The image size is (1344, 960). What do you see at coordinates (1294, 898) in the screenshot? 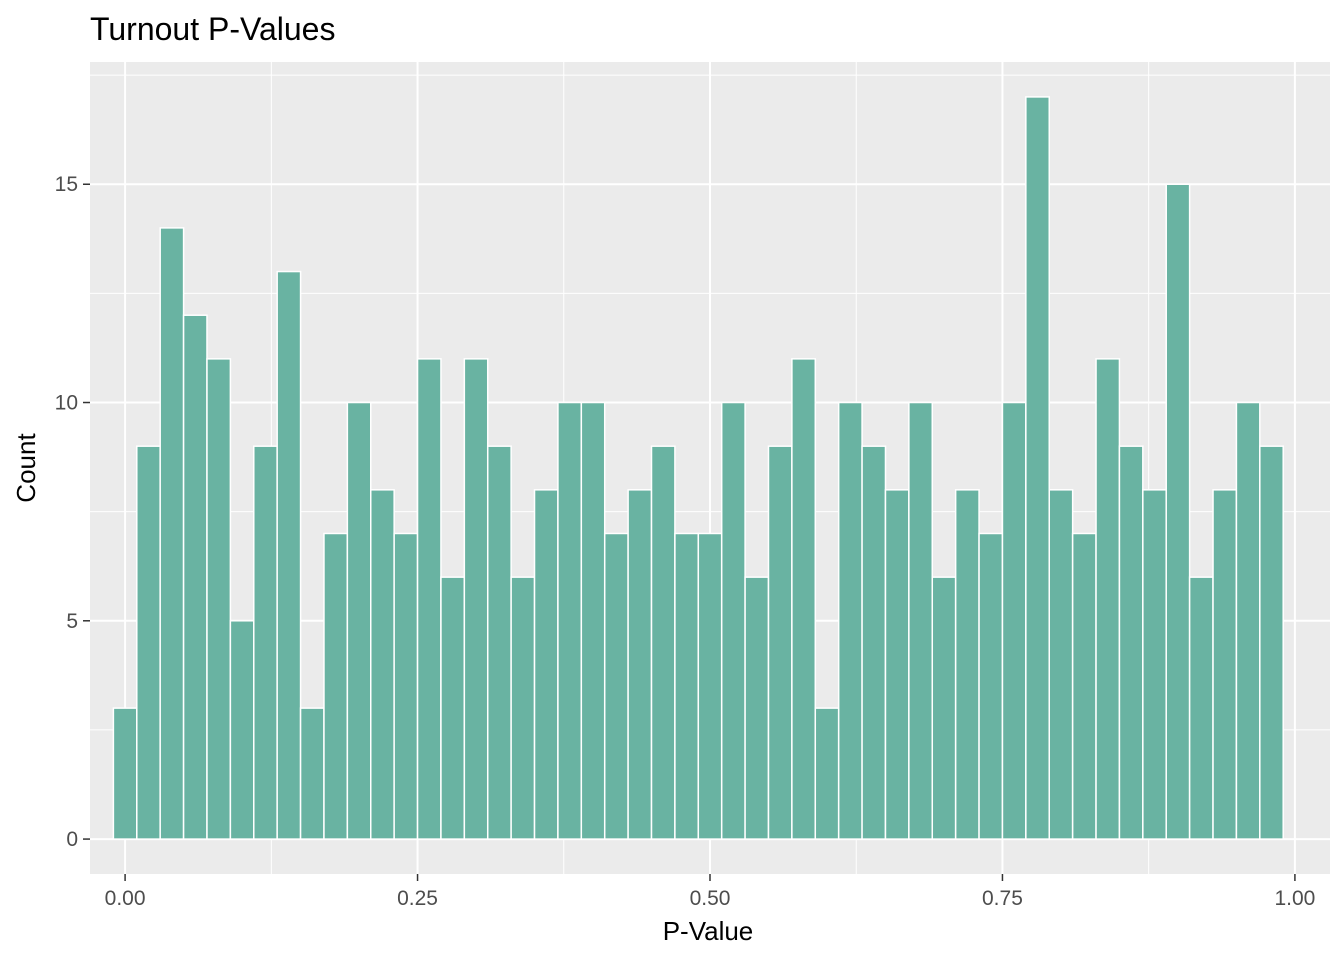
I see `x-tick-label: 1.00` at bounding box center [1294, 898].